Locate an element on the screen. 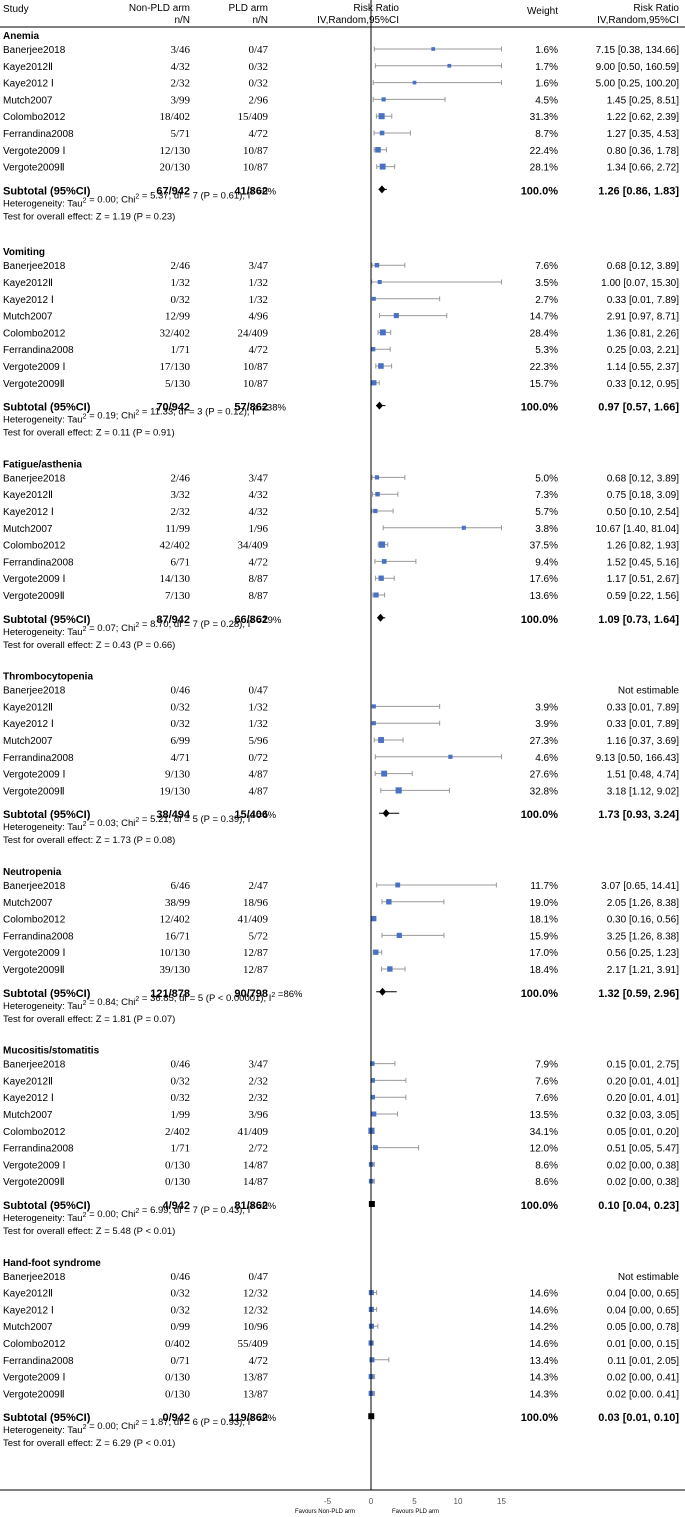  study-rr-ci: 2.17 [1.21, 3.91] is located at coordinates (643, 970).